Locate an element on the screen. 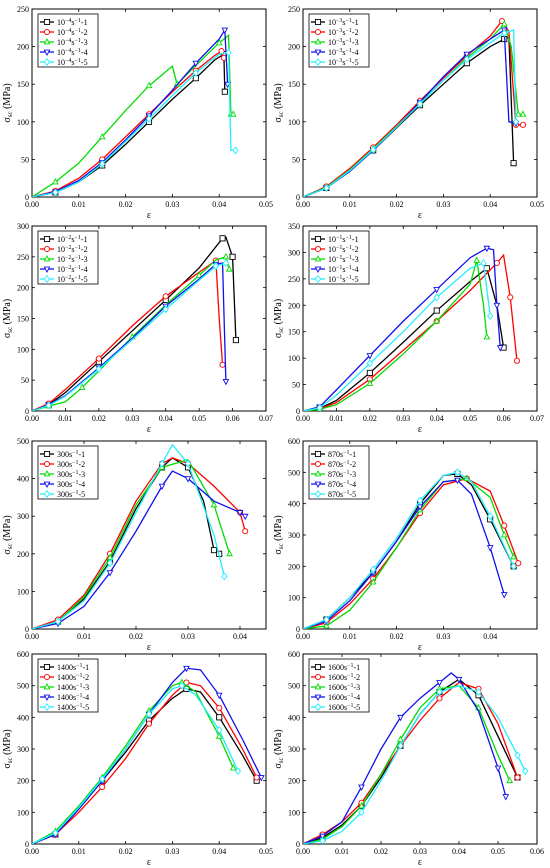 The height and width of the screenshot is (868, 550). legend-entry: 300s−1-4 is located at coordinates (62, 484).